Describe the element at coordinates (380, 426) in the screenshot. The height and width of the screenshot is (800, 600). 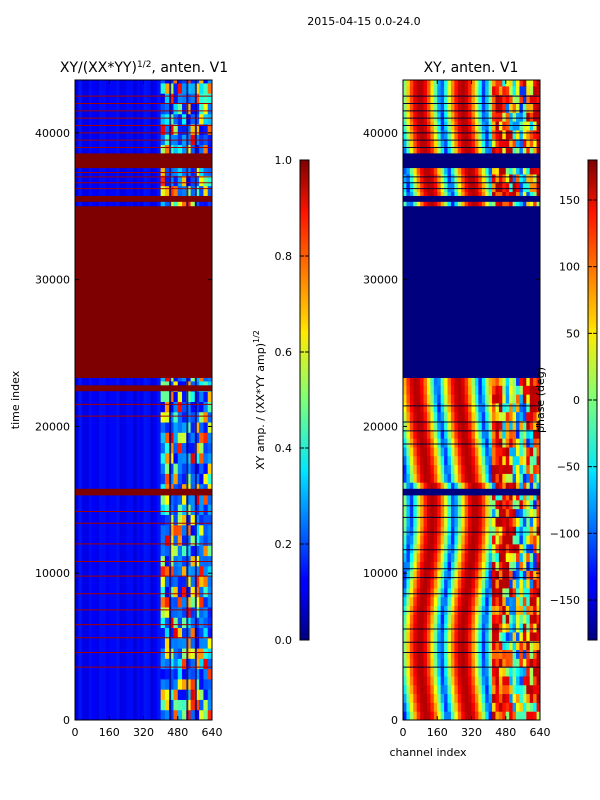
I see `phase-ytick-label: 20000` at that location.